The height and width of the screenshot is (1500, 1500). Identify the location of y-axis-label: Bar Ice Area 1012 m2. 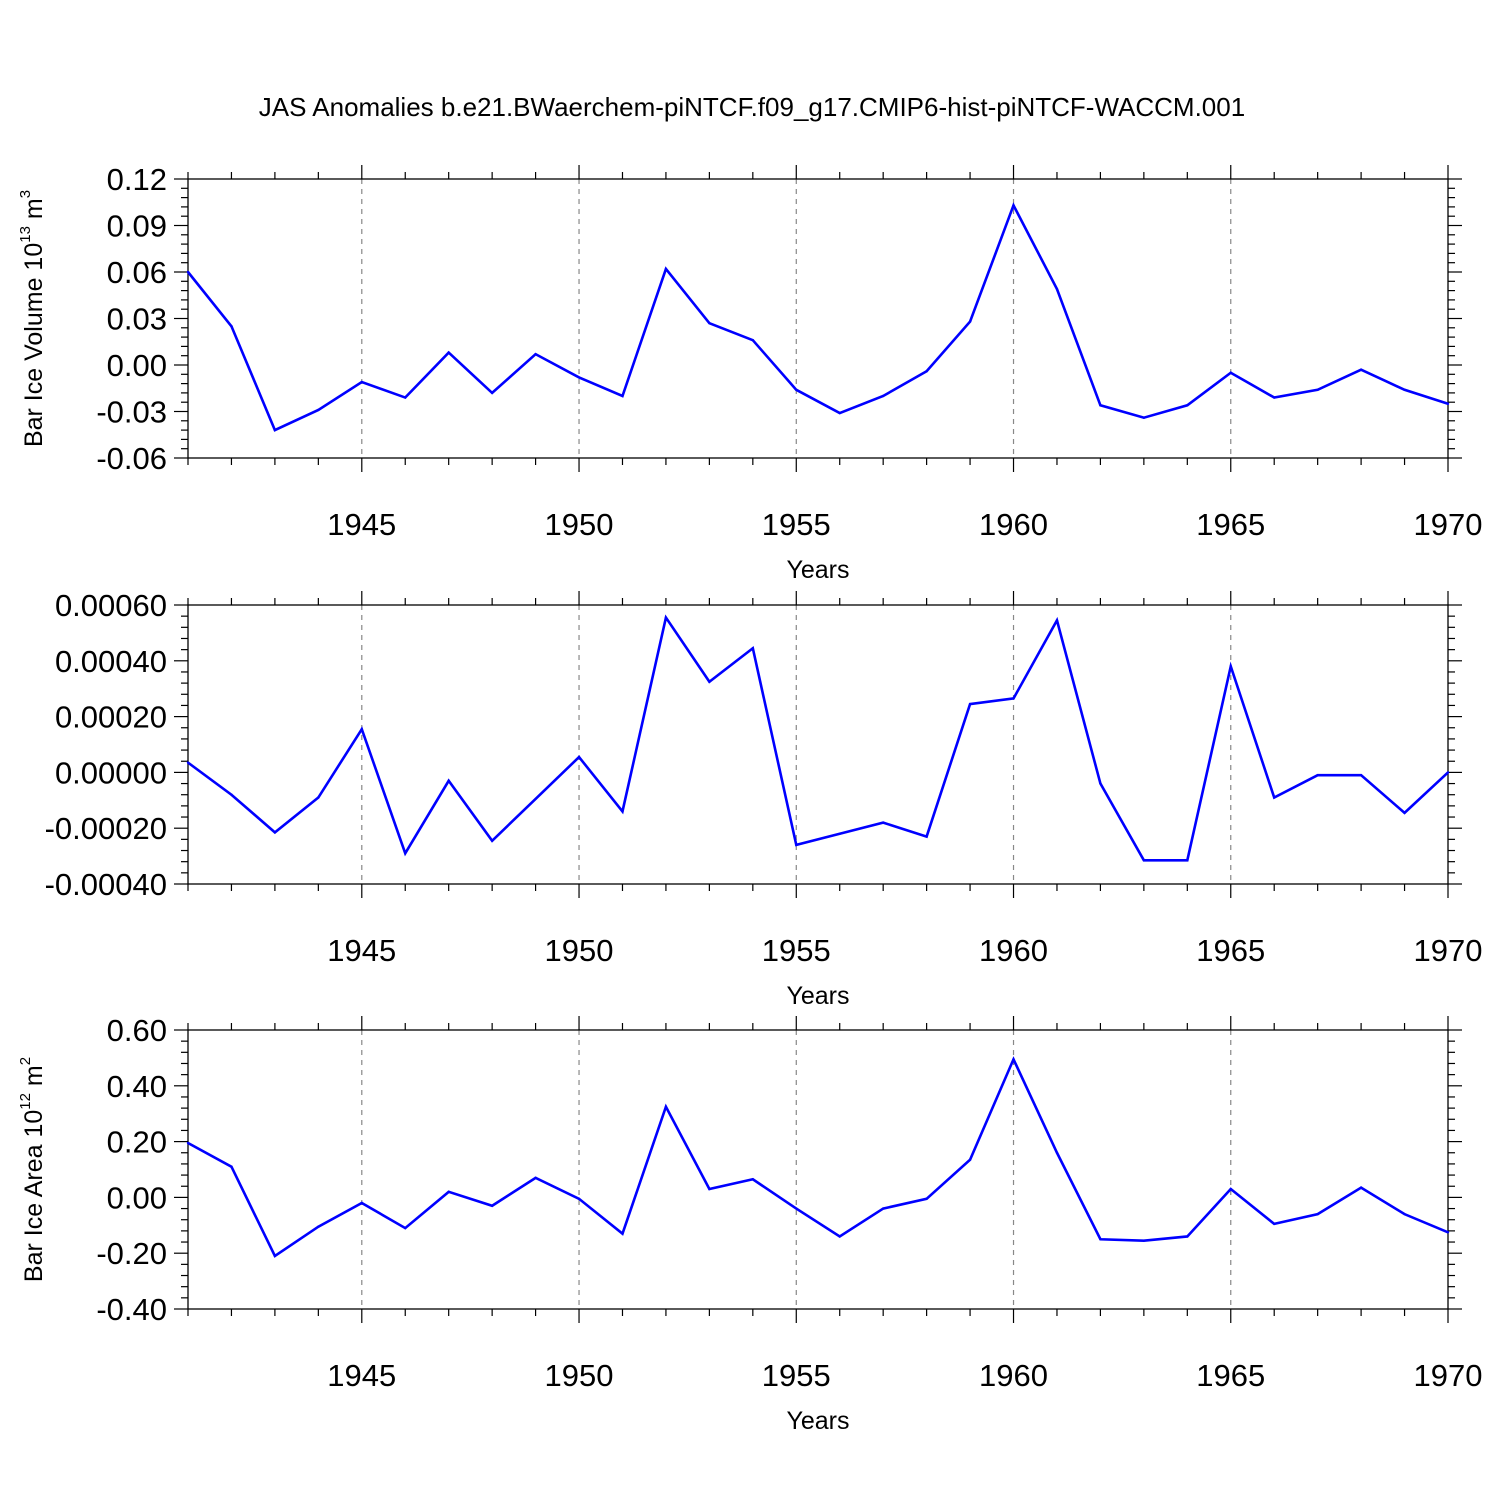
(32, 1169).